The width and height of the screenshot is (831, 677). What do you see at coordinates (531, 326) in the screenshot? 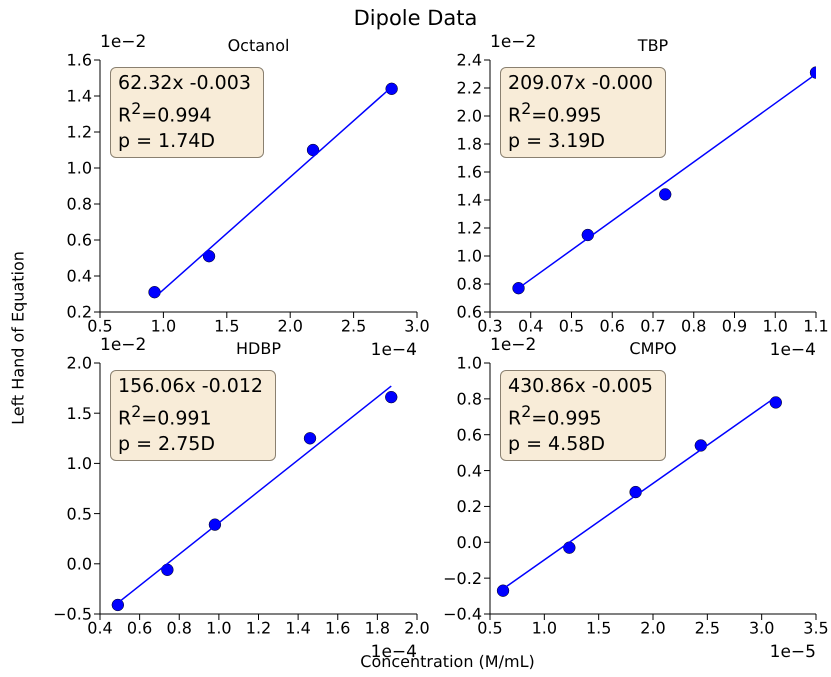
I see `x-tick-label: 0.4` at bounding box center [531, 326].